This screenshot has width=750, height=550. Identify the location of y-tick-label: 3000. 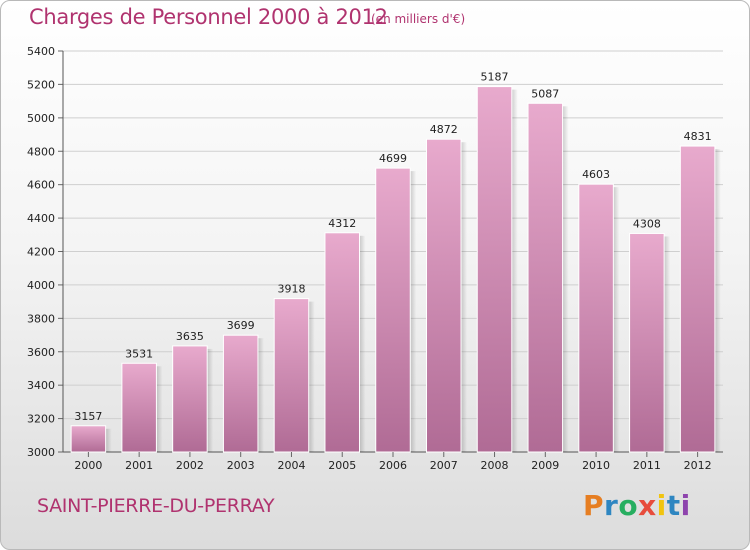
(41, 452).